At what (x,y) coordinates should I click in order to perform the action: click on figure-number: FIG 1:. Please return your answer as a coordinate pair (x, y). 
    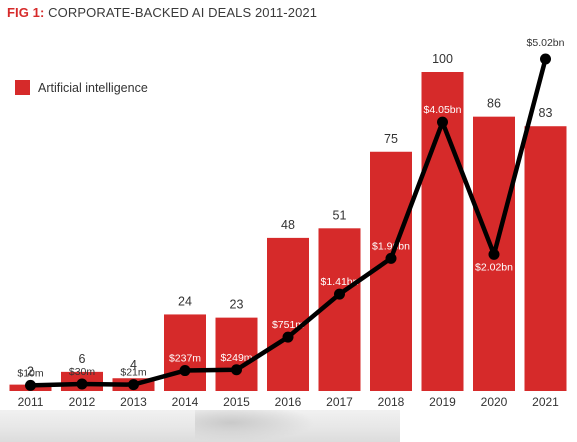
    Looking at the image, I should click on (26, 12).